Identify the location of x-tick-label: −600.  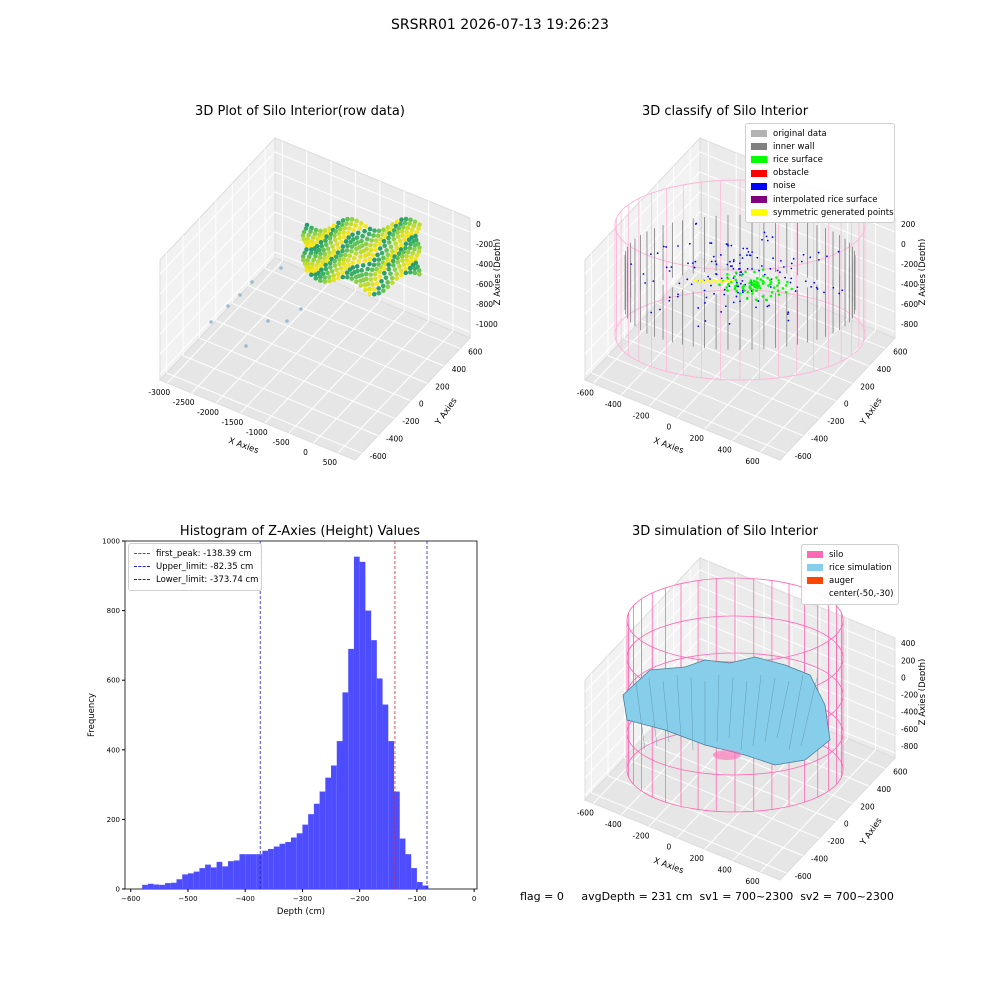
(130, 899).